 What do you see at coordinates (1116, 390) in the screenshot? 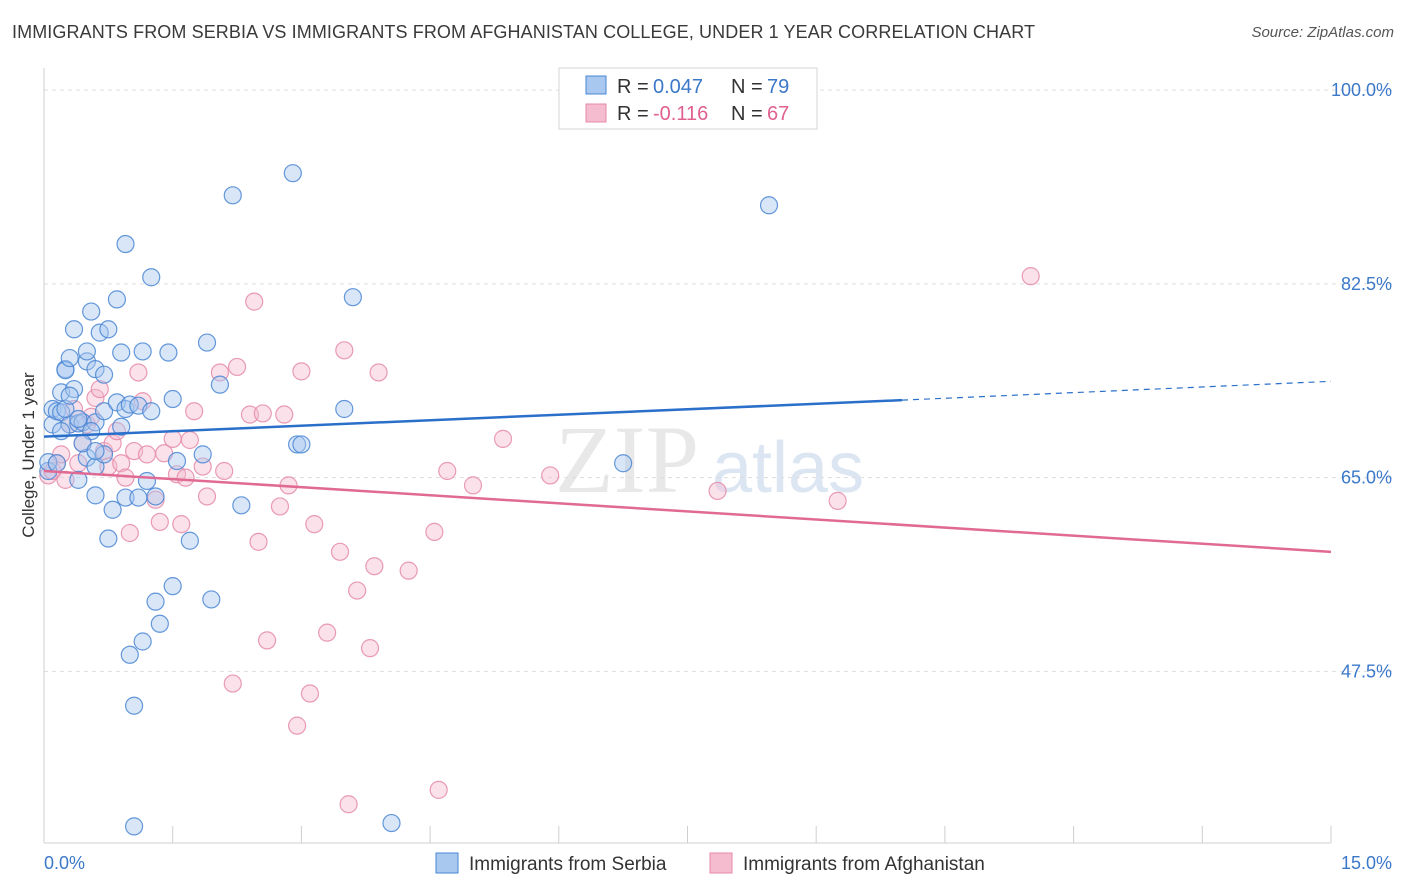
I see `trend-line-serbia-extension` at bounding box center [1116, 390].